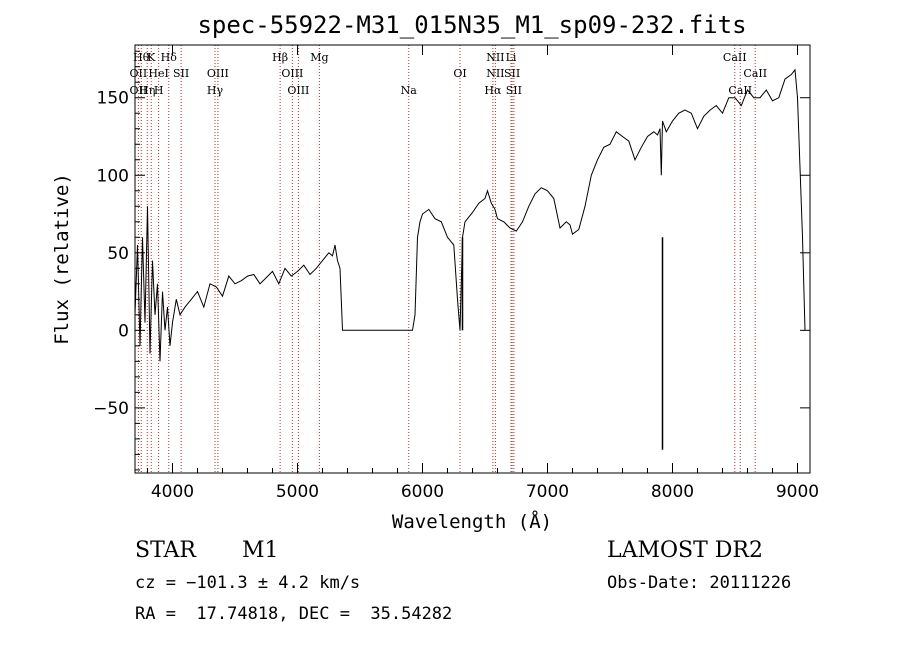 This screenshot has height=649, width=900. Describe the element at coordinates (139, 73) in the screenshot. I see `marker-label-8: OII` at that location.